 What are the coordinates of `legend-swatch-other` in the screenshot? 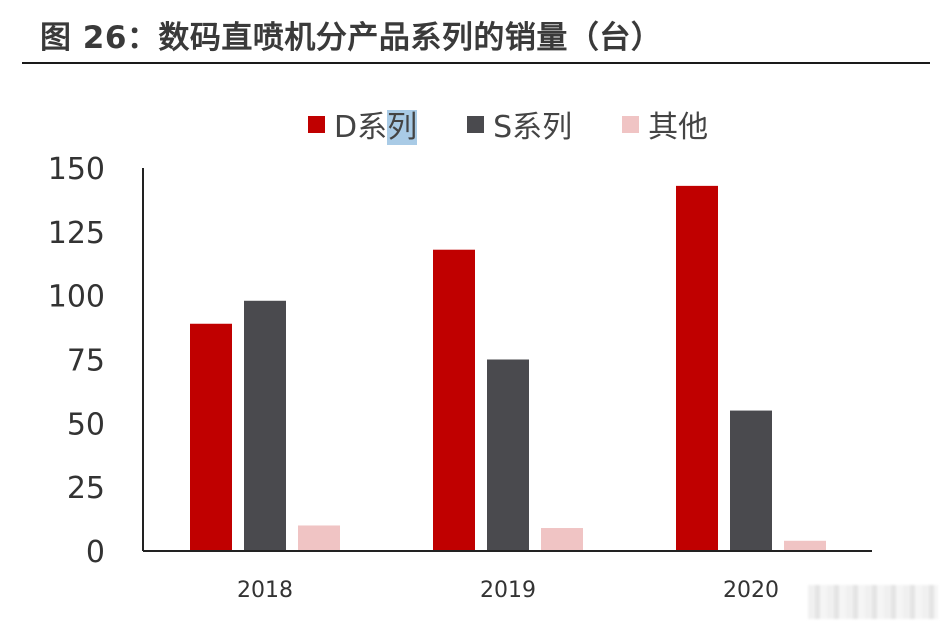 It's located at (631, 124).